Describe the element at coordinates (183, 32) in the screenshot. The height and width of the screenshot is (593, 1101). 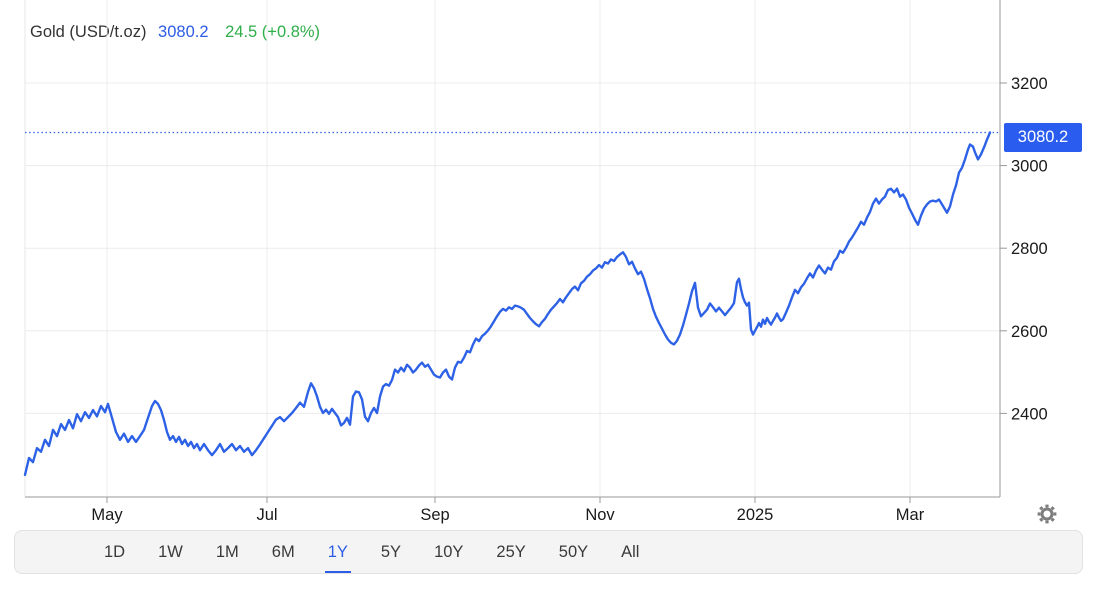
I see `last-price-text: 3080.2` at that location.